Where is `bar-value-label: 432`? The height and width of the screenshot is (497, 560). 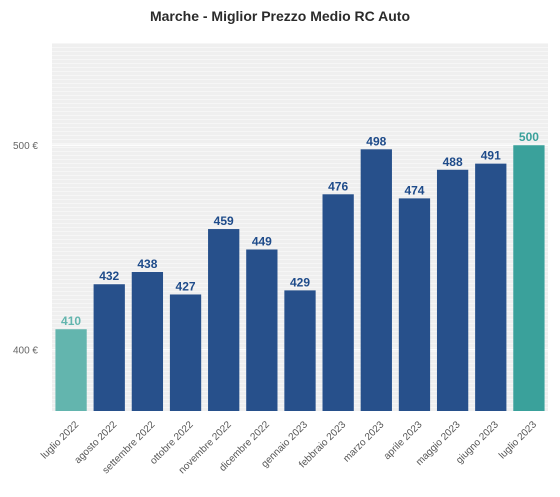 bar-value-label: 432 is located at coordinates (109, 276).